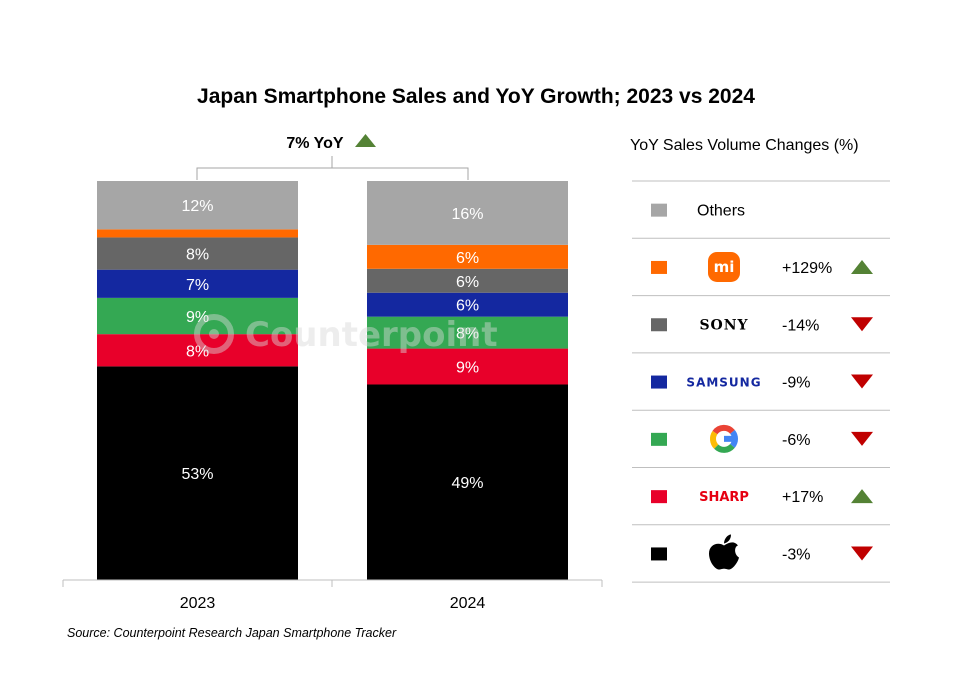 The height and width of the screenshot is (684, 971). I want to click on data-label-xiaomi-2024: 6%, so click(467, 258).